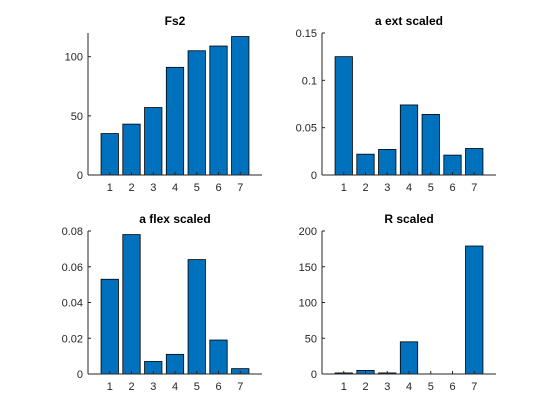  What do you see at coordinates (72, 268) in the screenshot?
I see `y-tick-label: 0.06` at bounding box center [72, 268].